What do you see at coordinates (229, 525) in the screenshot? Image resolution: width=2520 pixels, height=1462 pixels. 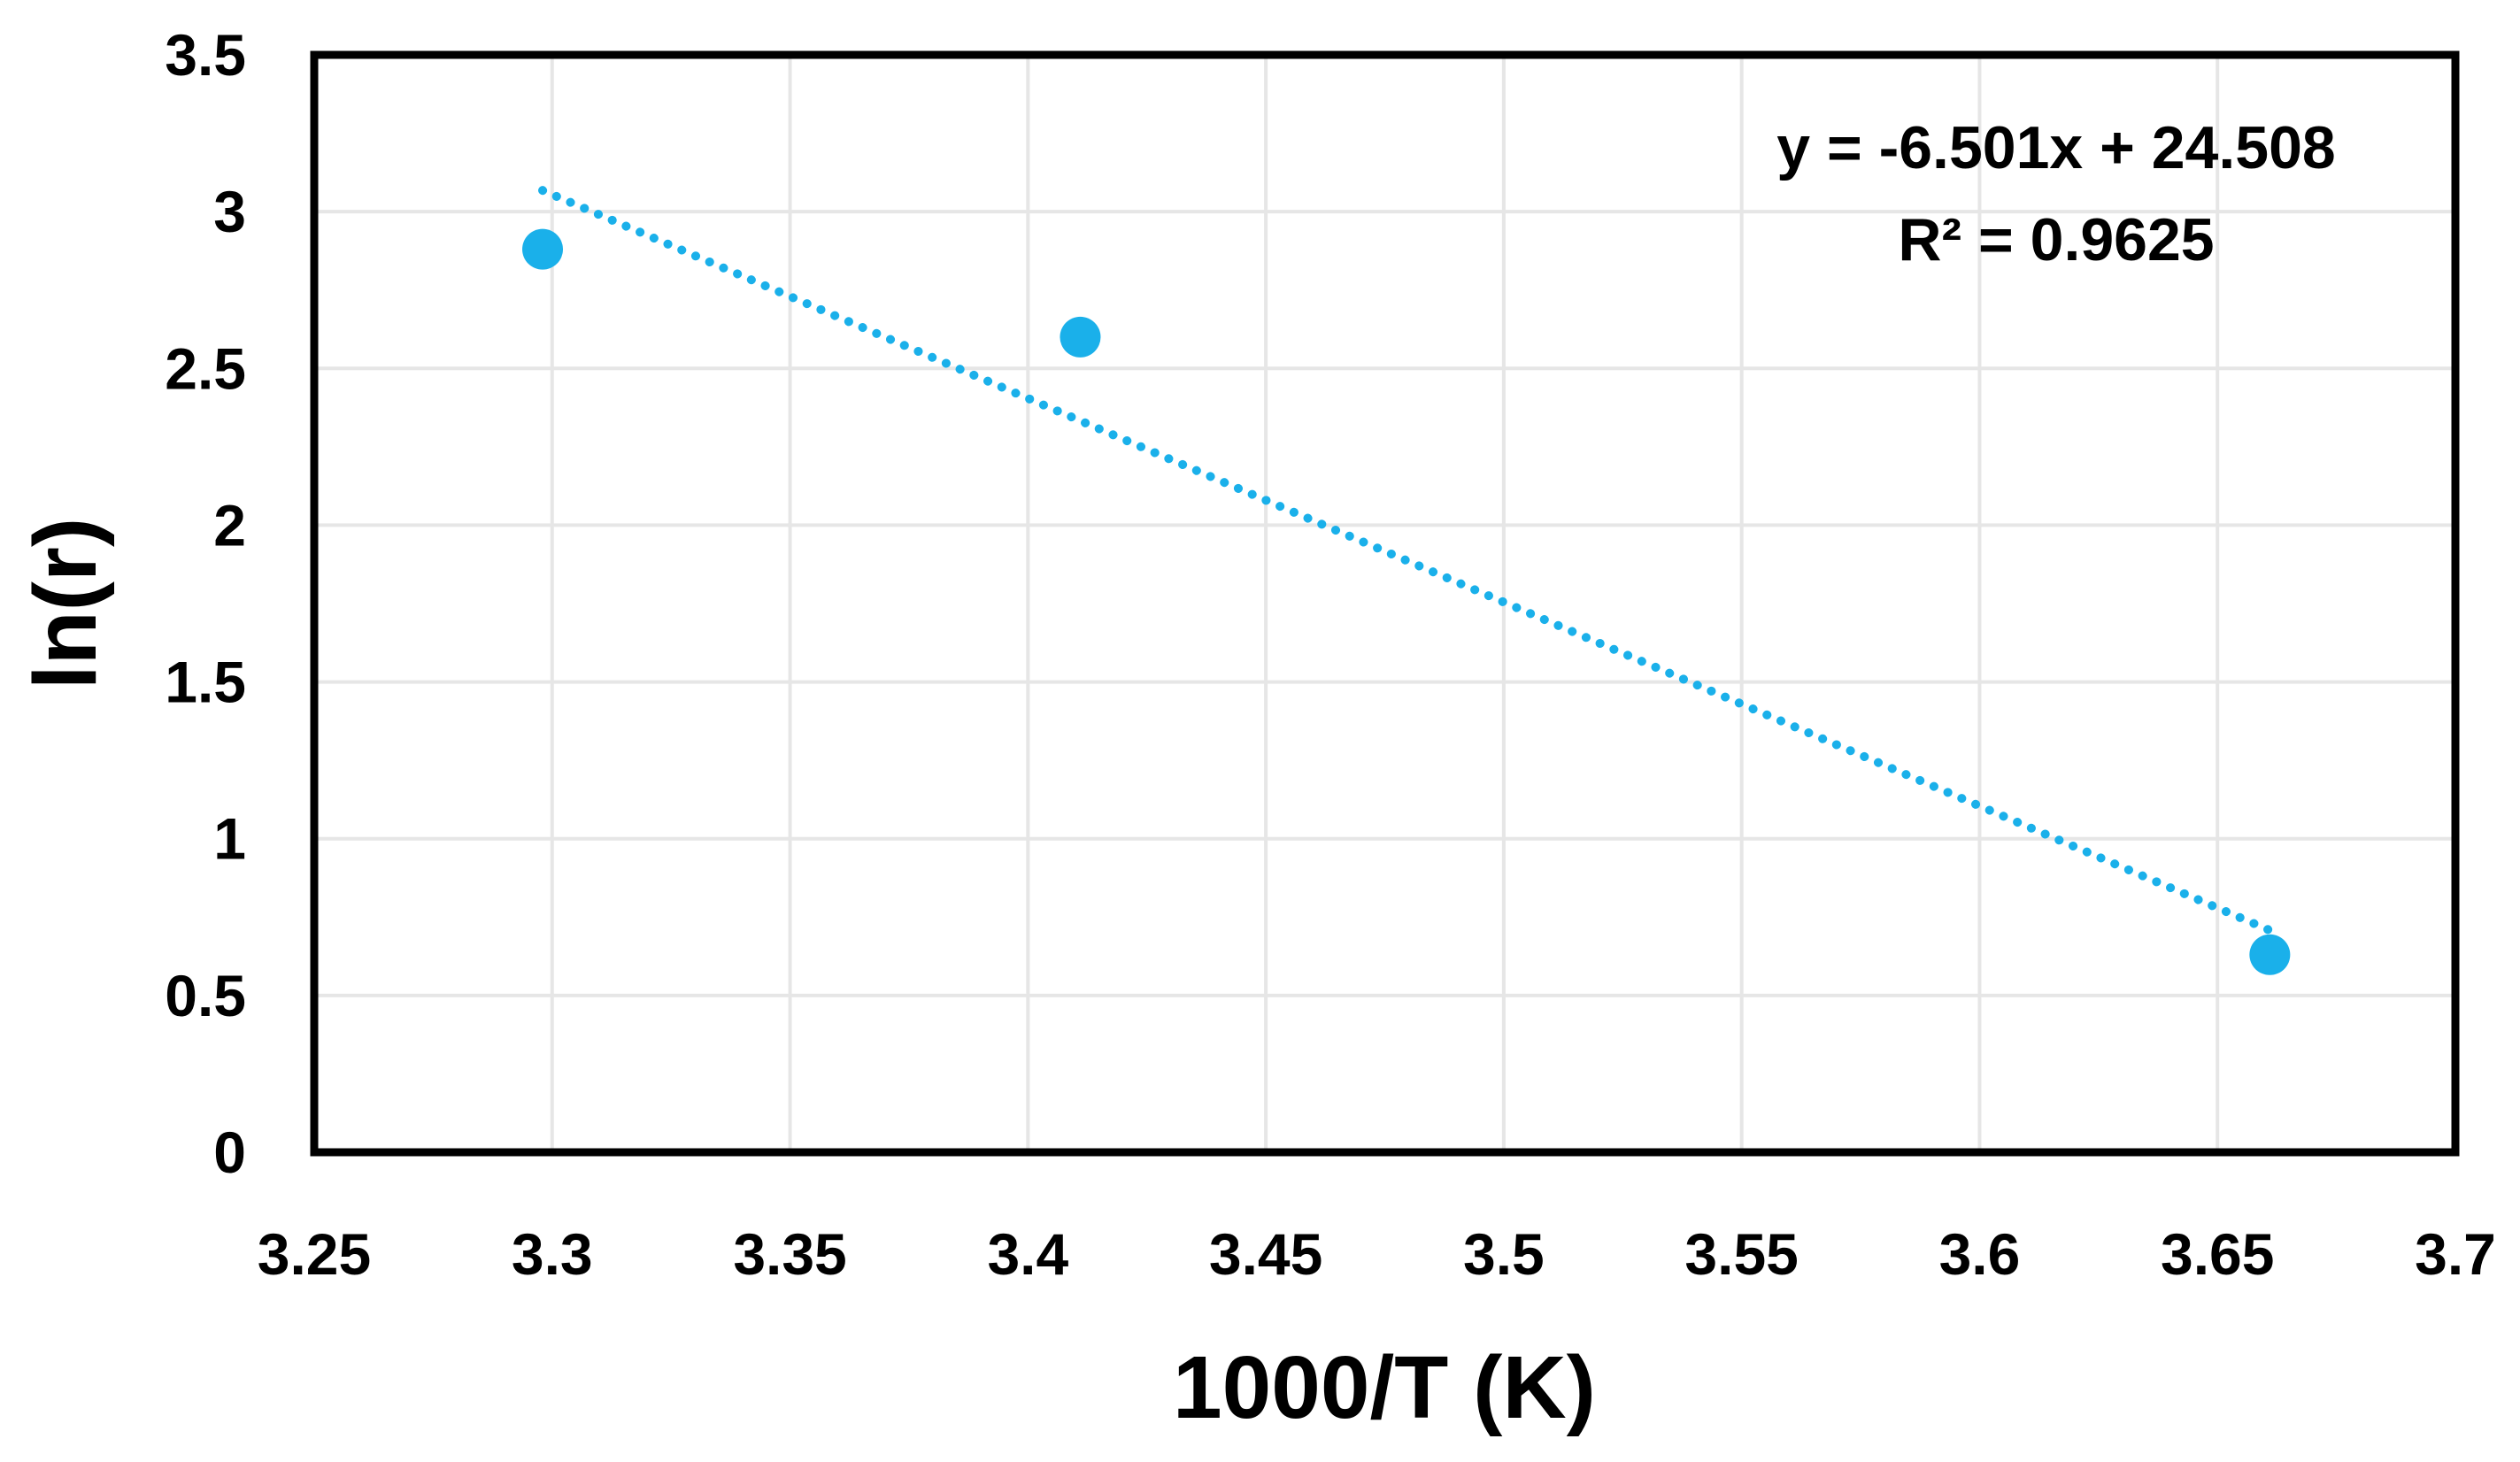 I see `y-tick-label: 2` at bounding box center [229, 525].